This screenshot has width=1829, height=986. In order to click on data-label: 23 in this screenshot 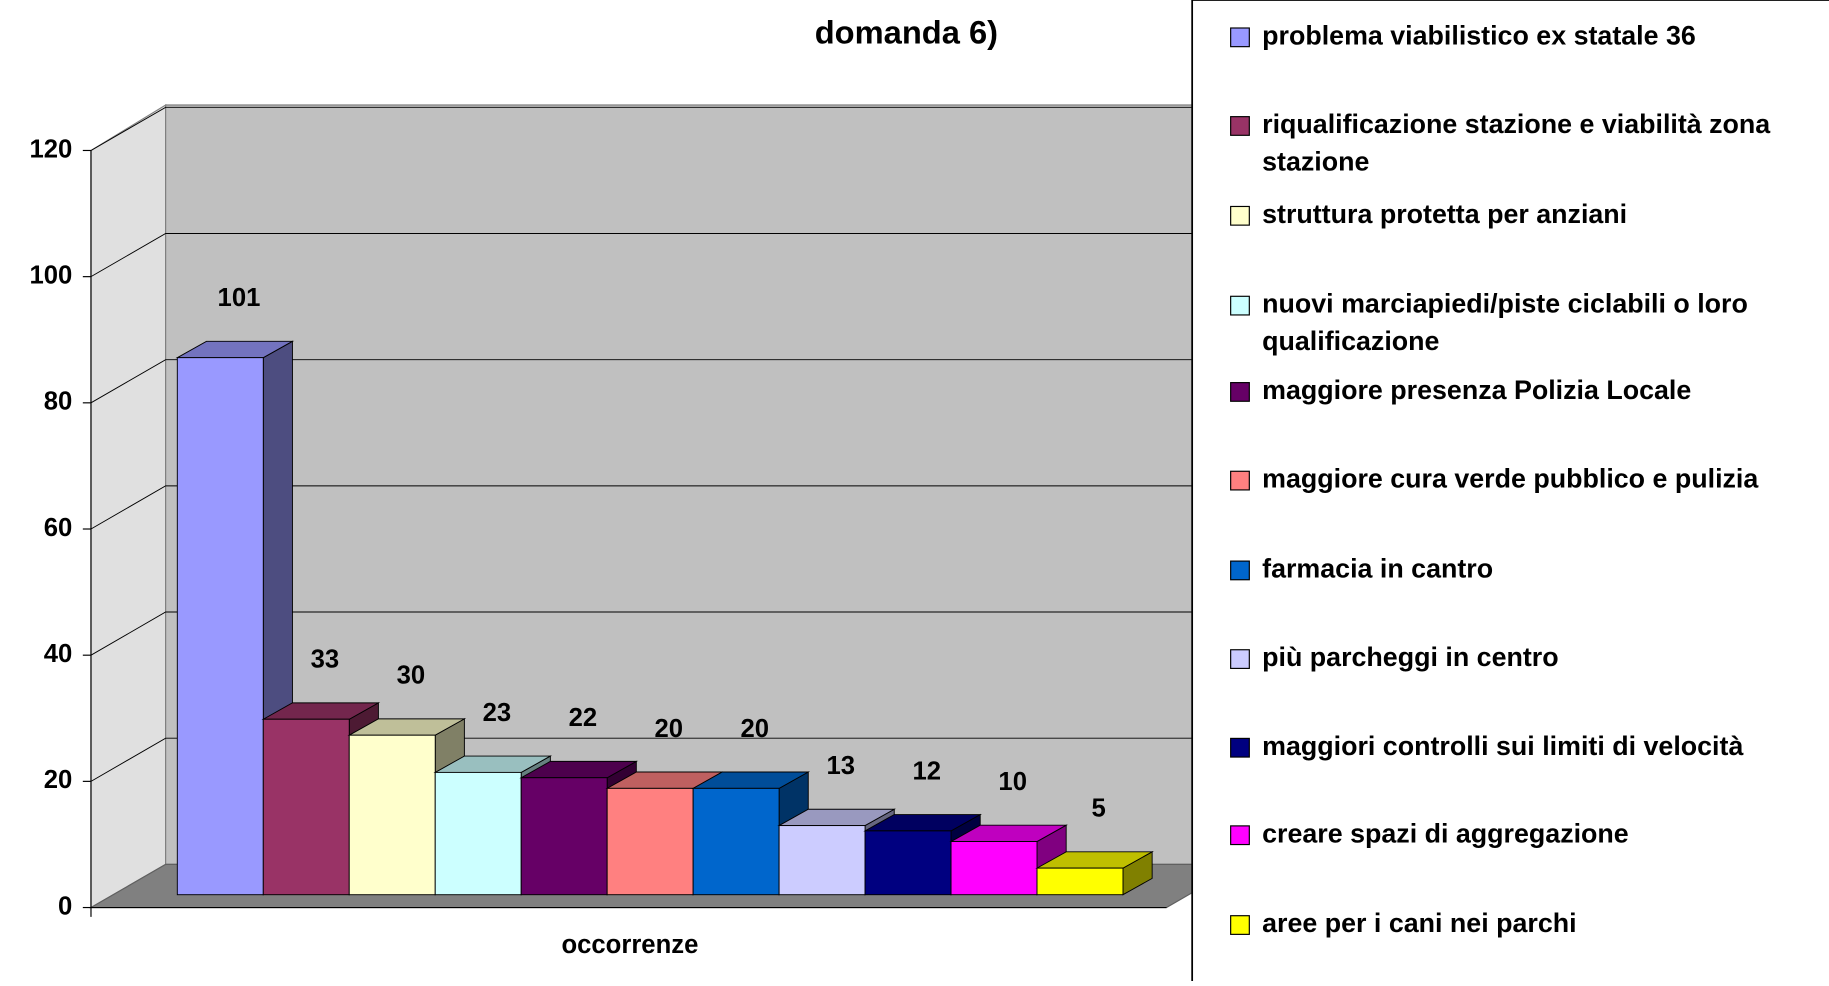, I will do `click(497, 713)`.